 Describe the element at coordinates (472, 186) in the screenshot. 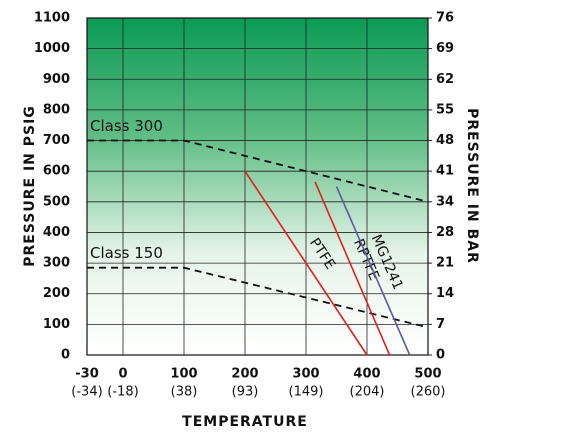

I see `y2-axis-label: PRESSURE IN BAR` at that location.